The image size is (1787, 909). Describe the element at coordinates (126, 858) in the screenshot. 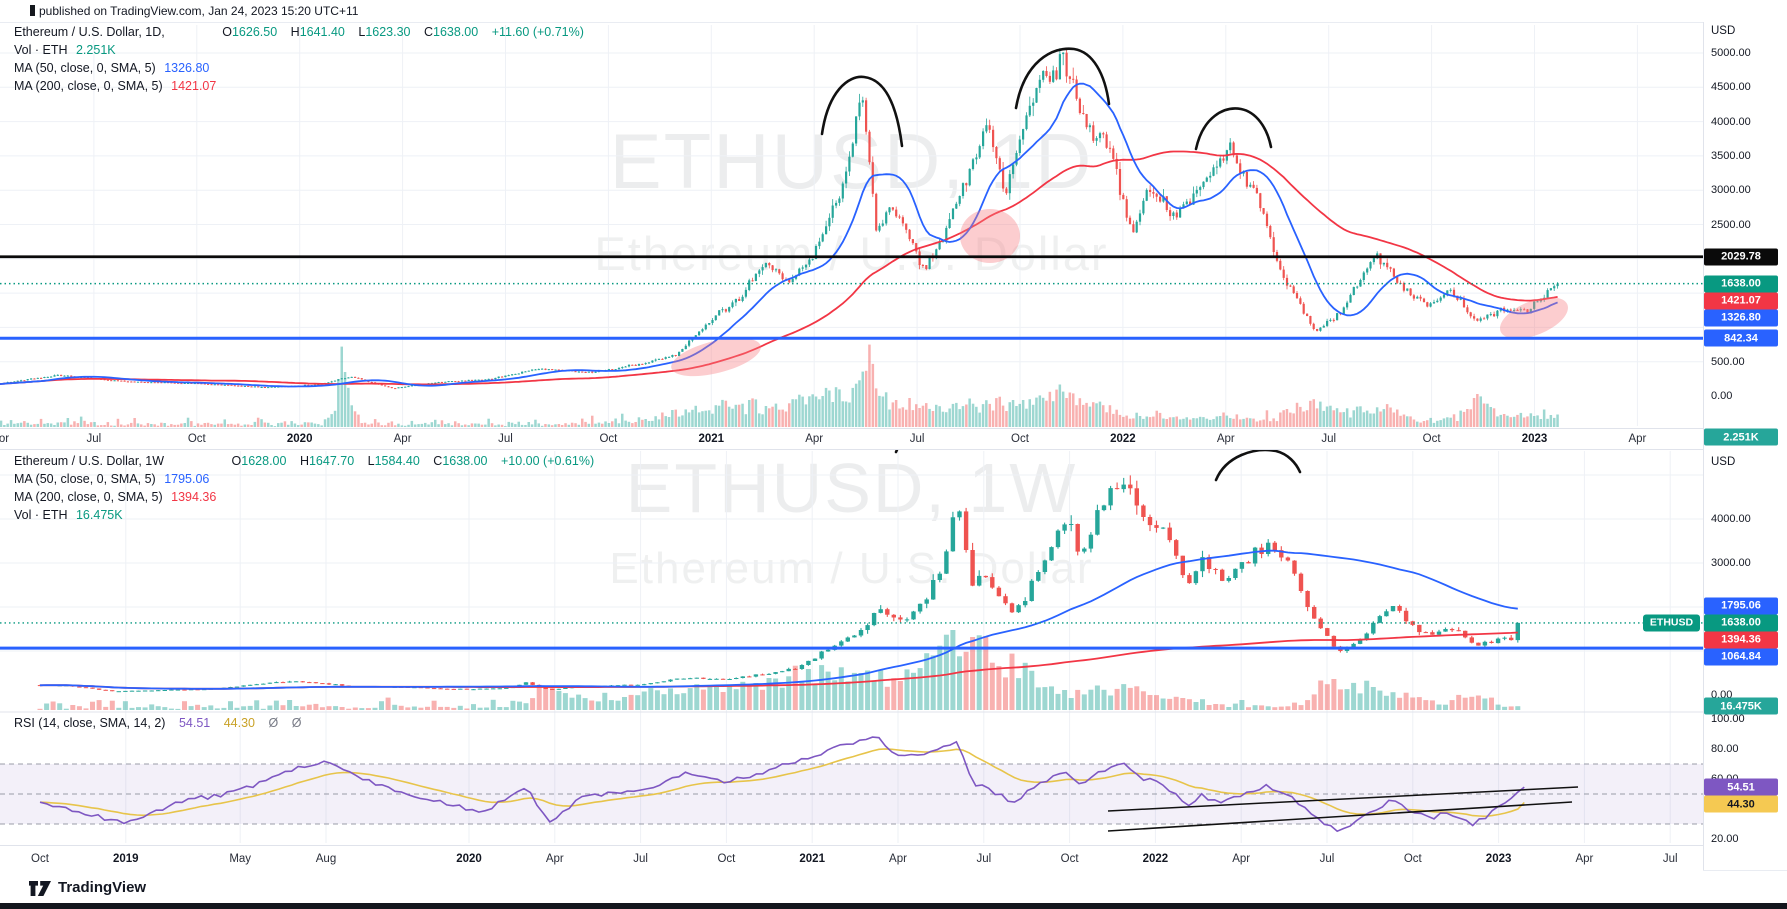

I see `x-axis-label: 2019` at that location.